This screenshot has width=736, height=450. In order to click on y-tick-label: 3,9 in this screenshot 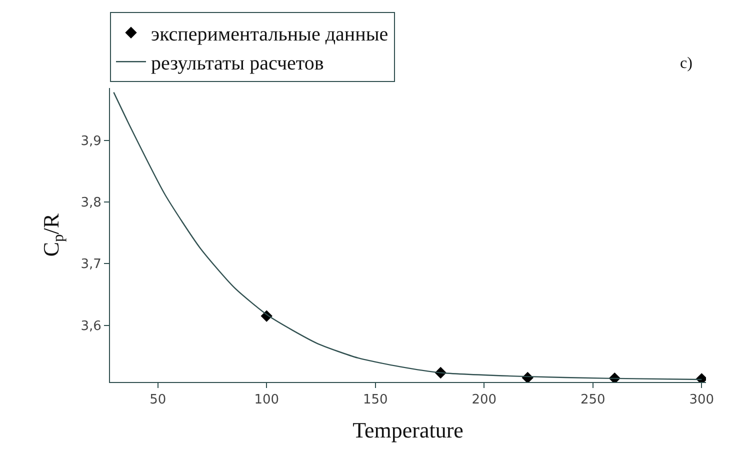, I will do `click(91, 141)`.